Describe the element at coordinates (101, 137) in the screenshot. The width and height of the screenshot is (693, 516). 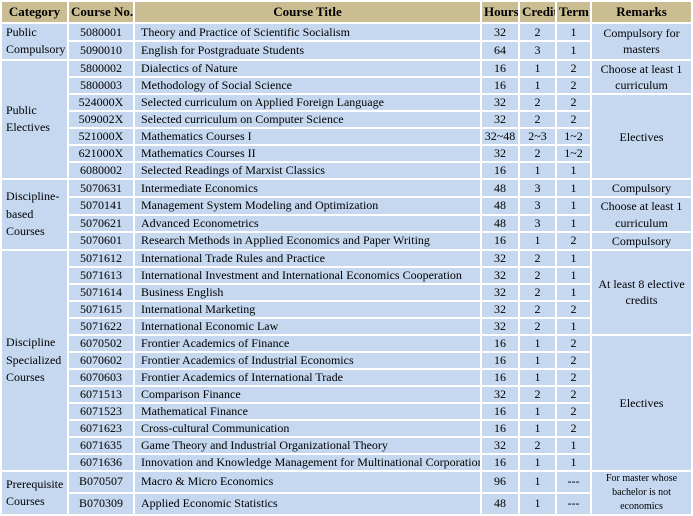
I see `course-no-cell: 521000X` at that location.